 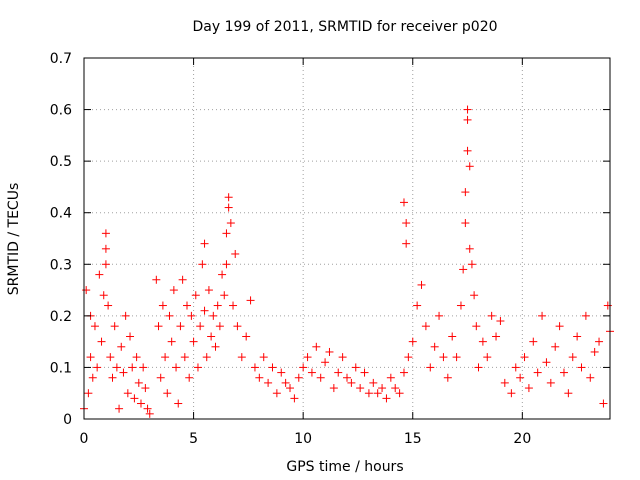 I want to click on x-tick-label: 20, so click(x=522, y=439).